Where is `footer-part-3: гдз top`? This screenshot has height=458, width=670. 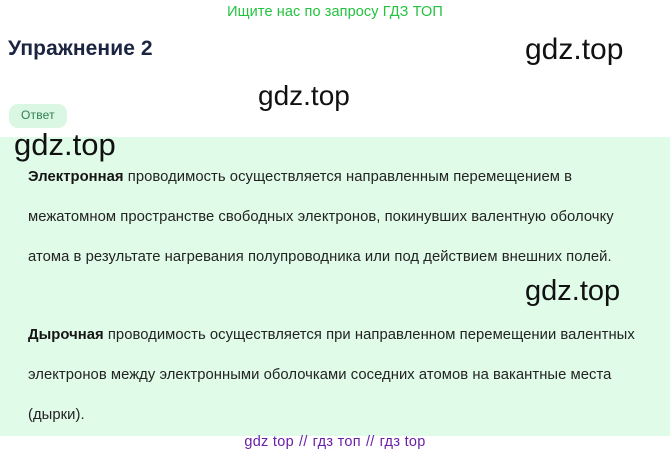
footer-part-3: гдз top is located at coordinates (402, 442).